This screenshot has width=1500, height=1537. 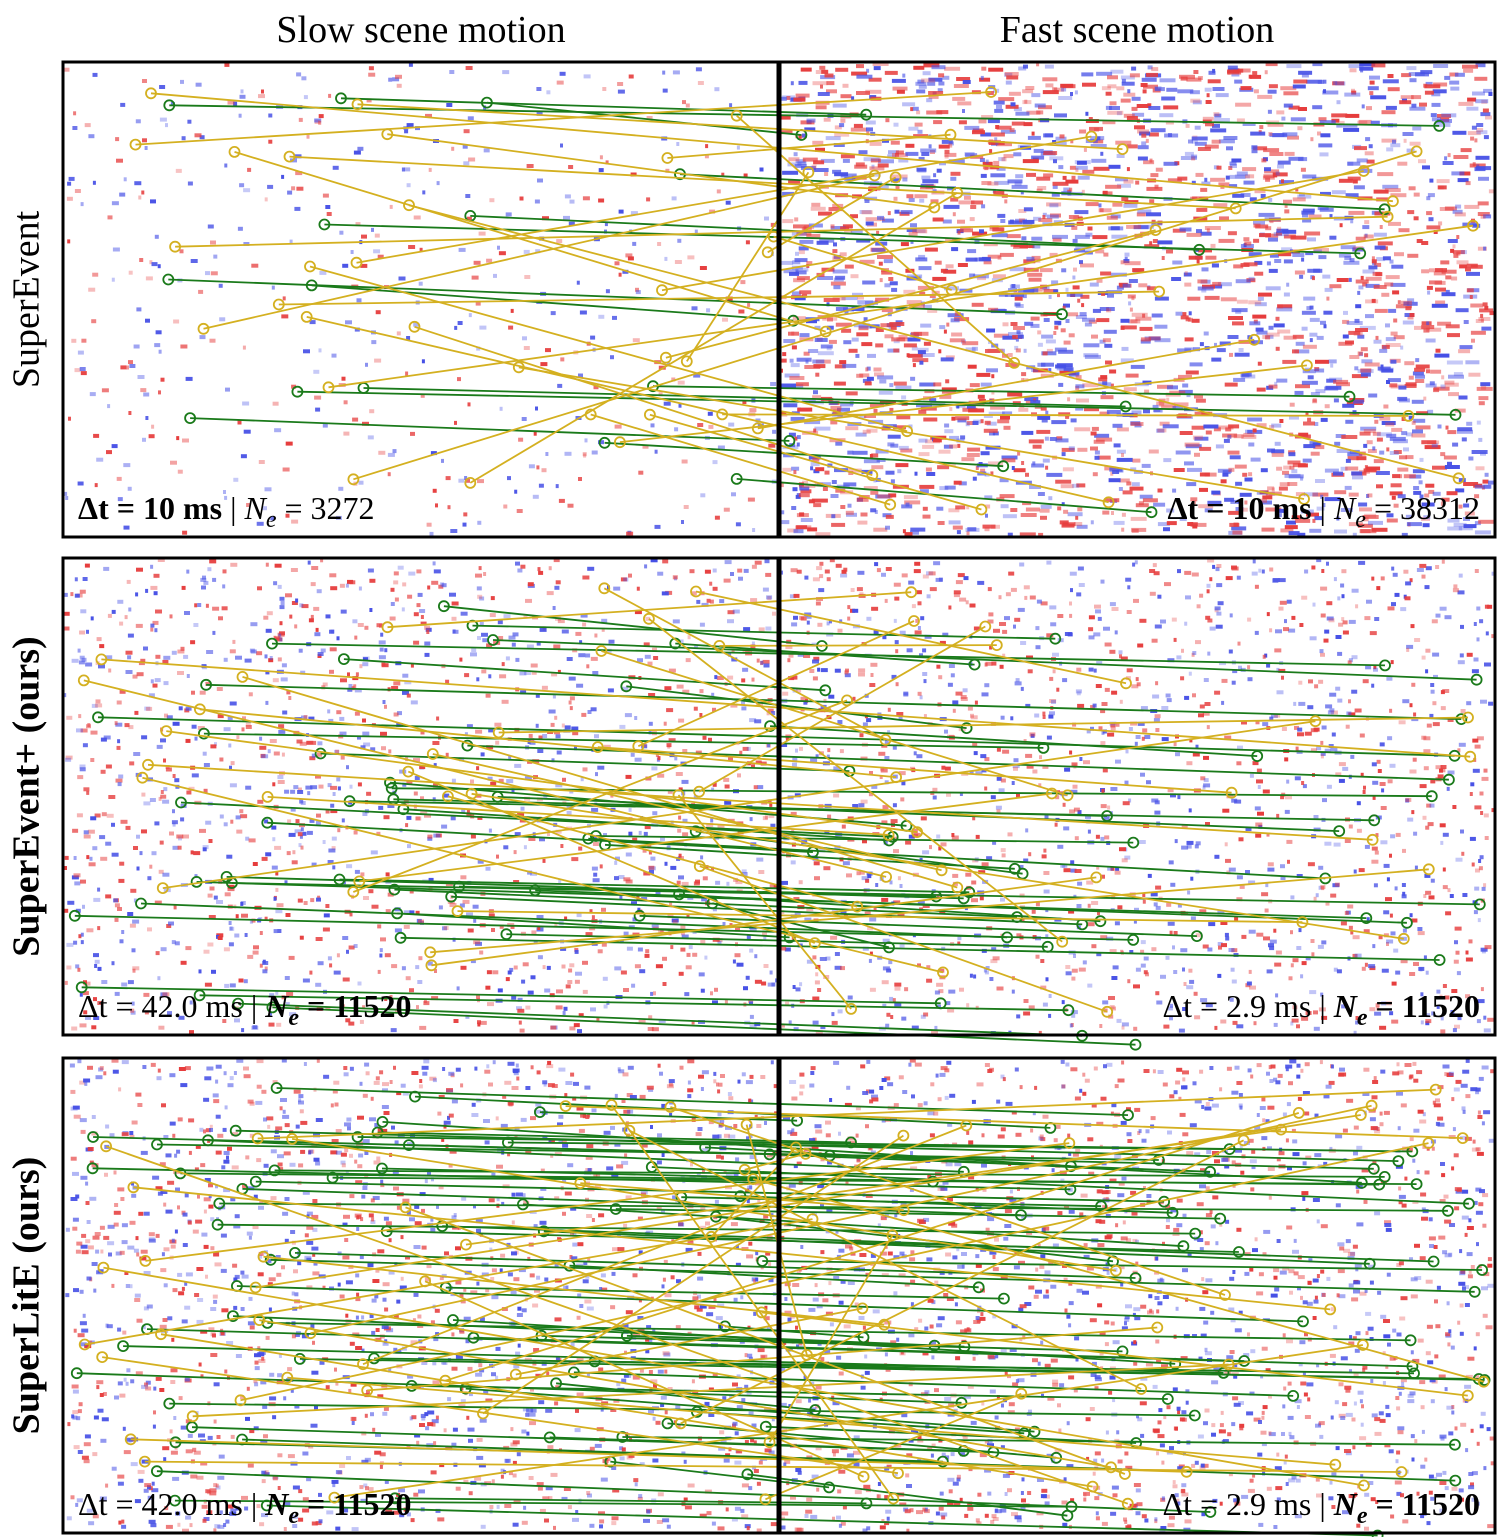 What do you see at coordinates (1455, 414) in the screenshot?
I see `keypoint` at bounding box center [1455, 414].